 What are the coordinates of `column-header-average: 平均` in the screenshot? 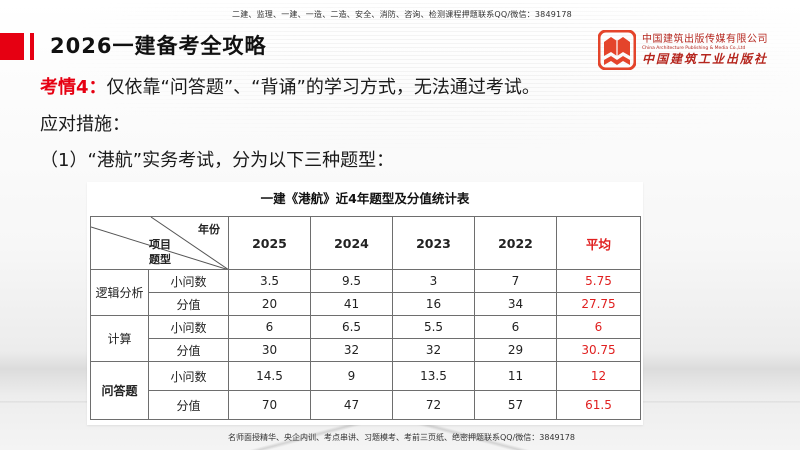 It's located at (598, 243).